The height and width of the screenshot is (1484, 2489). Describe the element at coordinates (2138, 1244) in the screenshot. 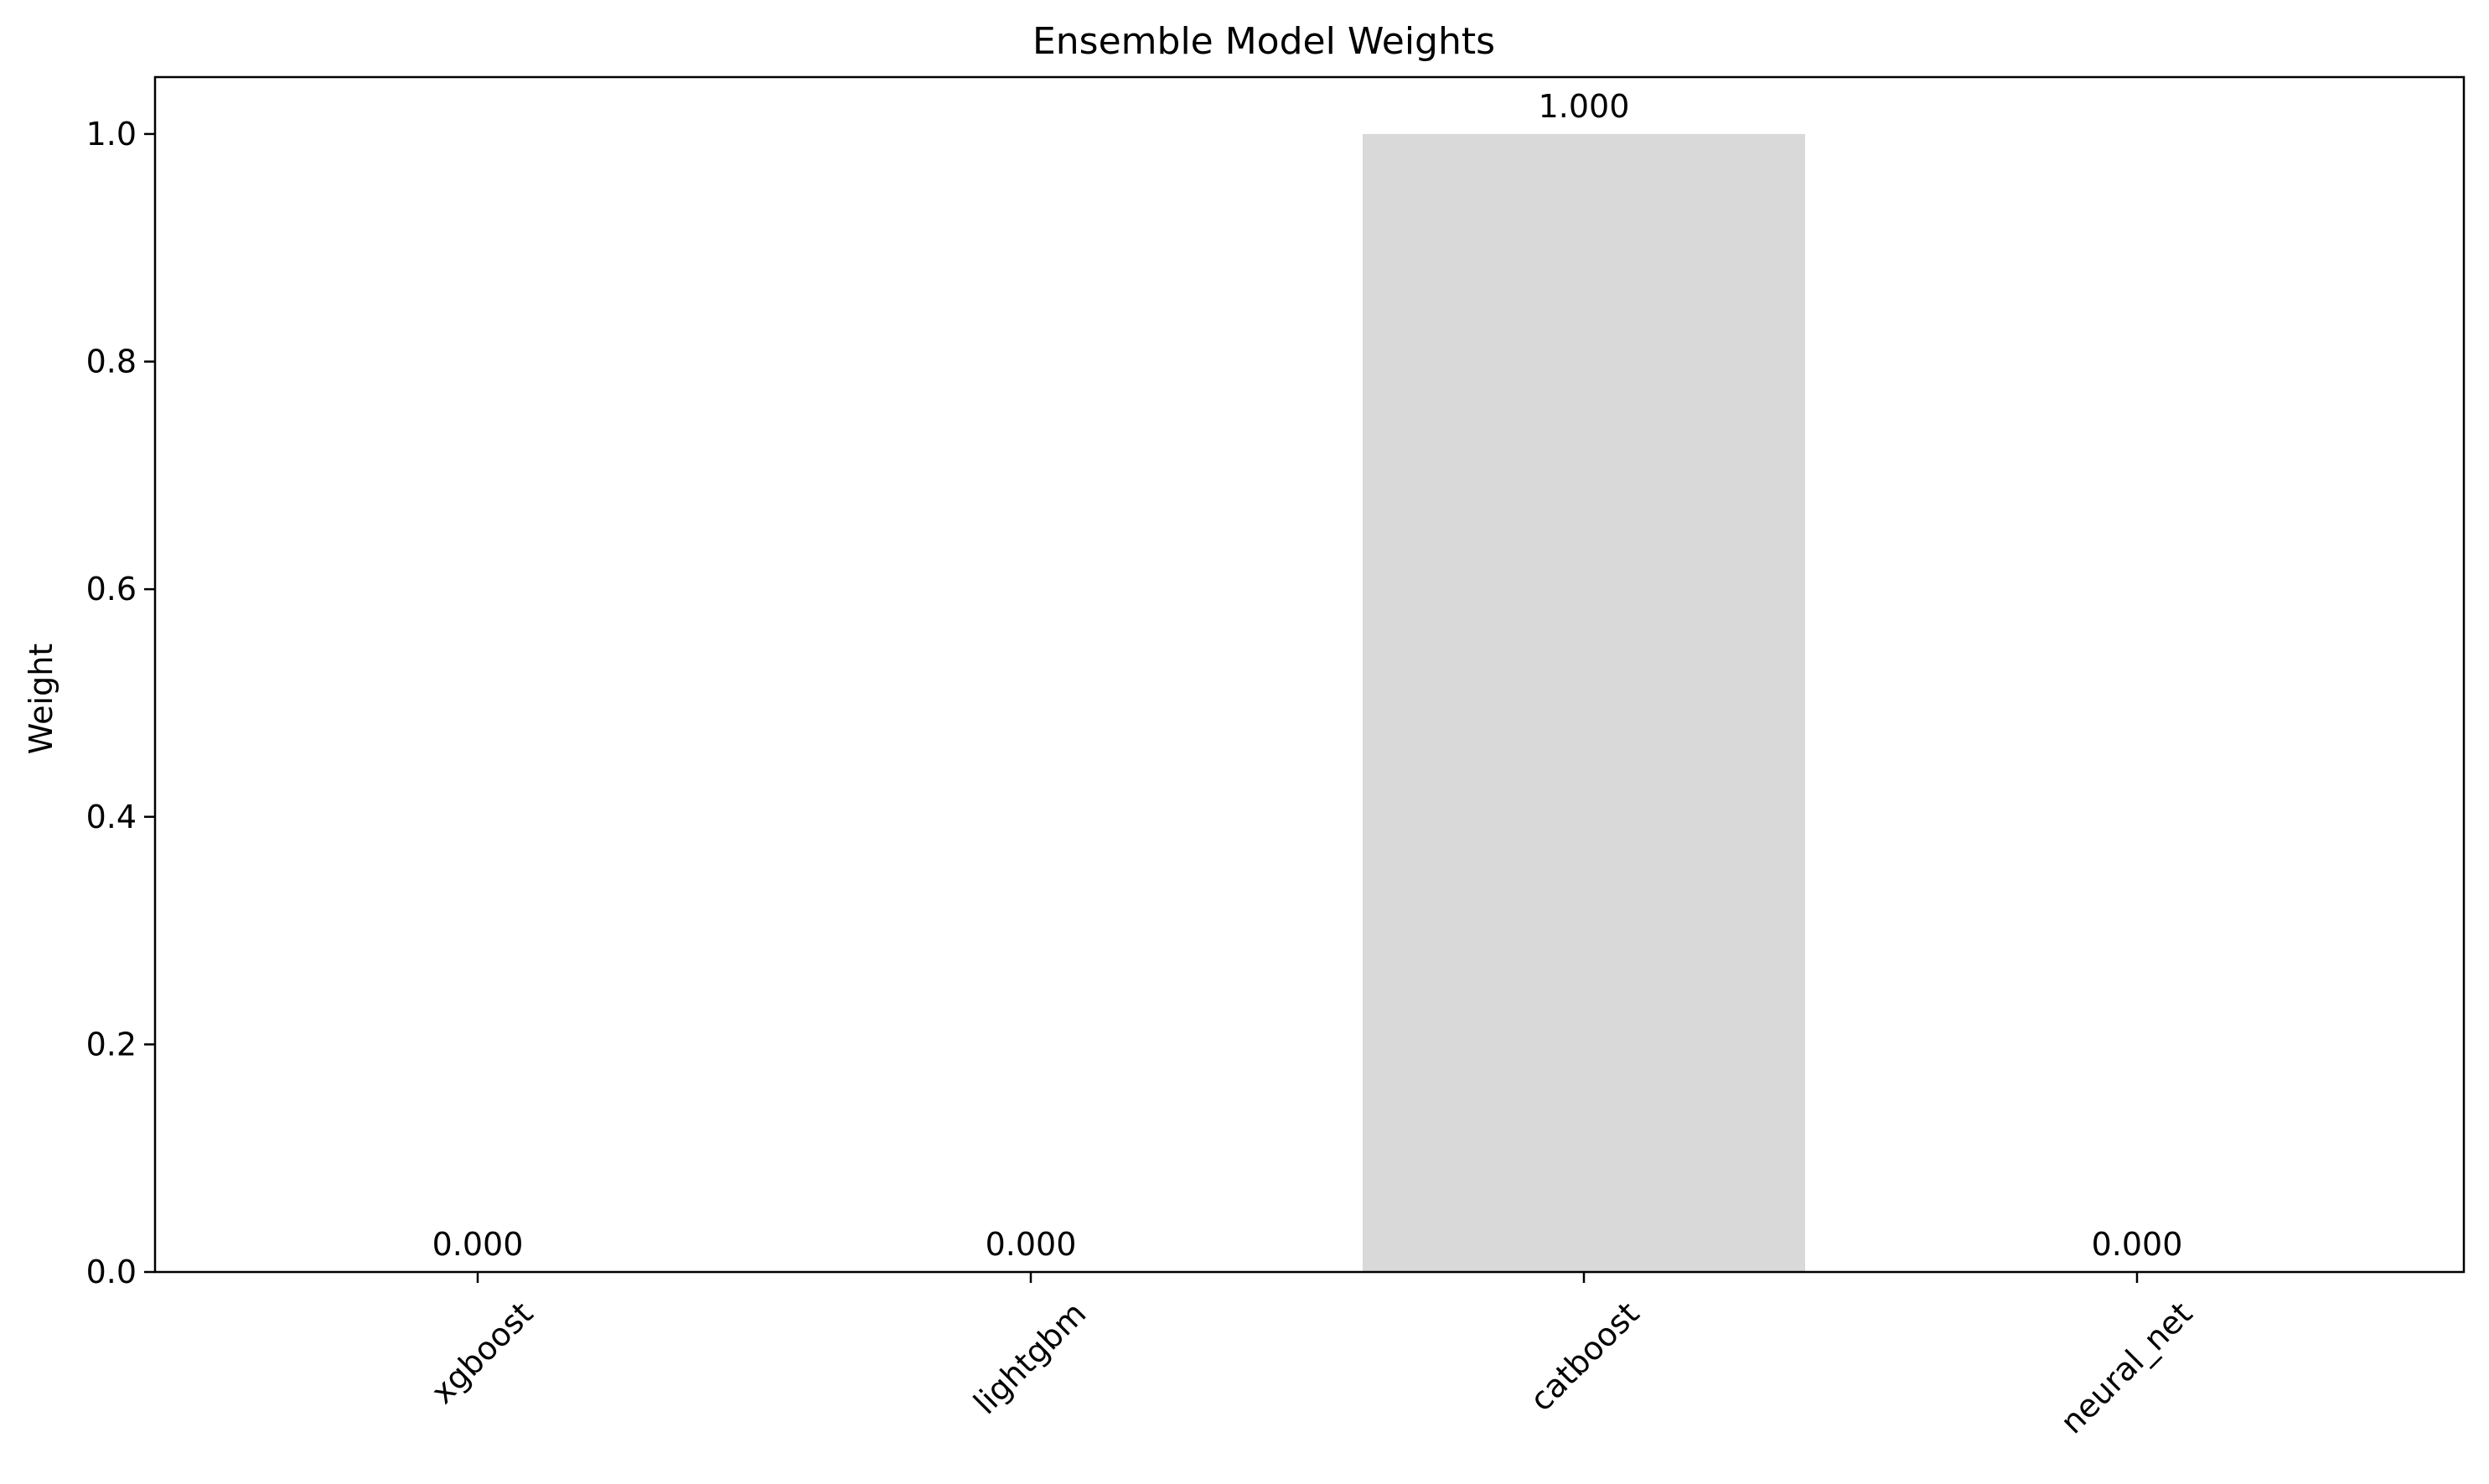

I see `data-label-neural_net: 0.000` at that location.